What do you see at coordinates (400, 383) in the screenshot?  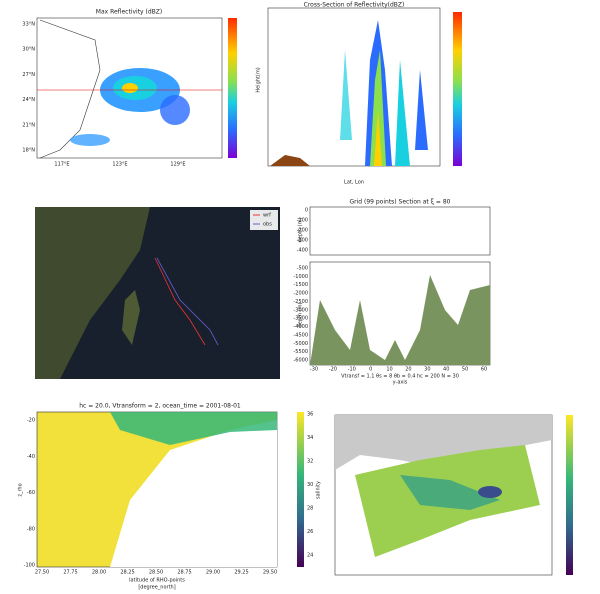 I see `x-label: y-axis` at bounding box center [400, 383].